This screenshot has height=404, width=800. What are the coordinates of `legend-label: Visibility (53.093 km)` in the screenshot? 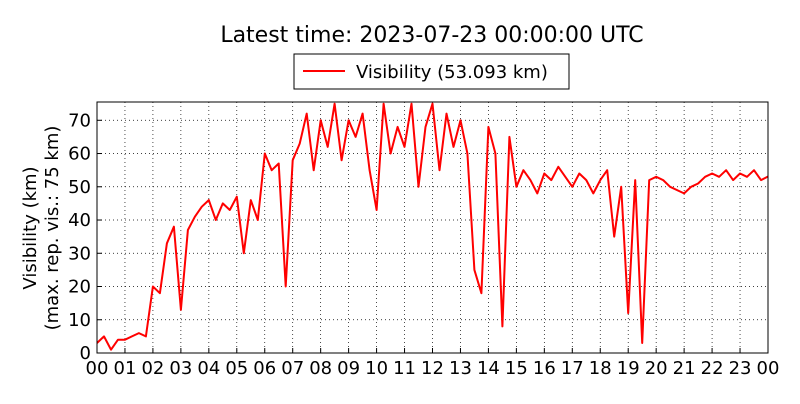 It's located at (452, 72).